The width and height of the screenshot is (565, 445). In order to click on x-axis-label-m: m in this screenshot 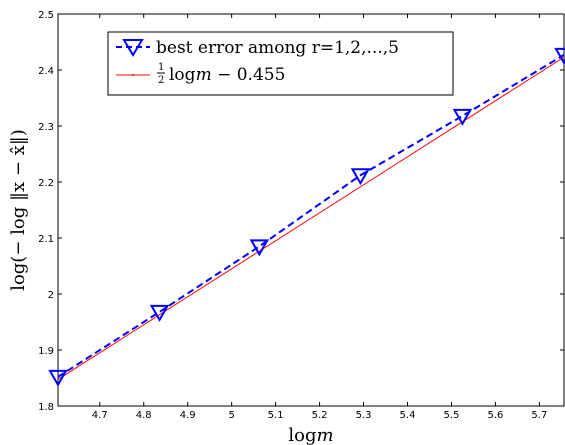, I will do `click(325, 435)`.